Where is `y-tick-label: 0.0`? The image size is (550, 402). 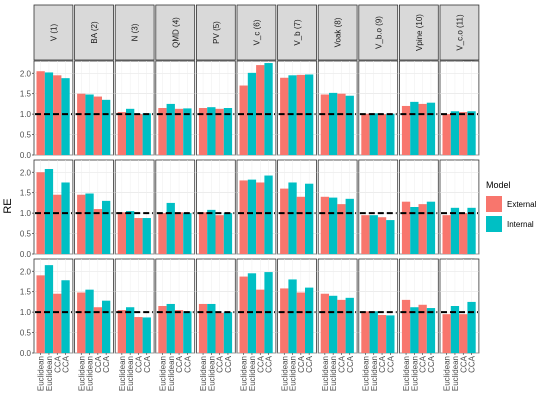 y-tick-label: 0.0 is located at coordinates (26, 254).